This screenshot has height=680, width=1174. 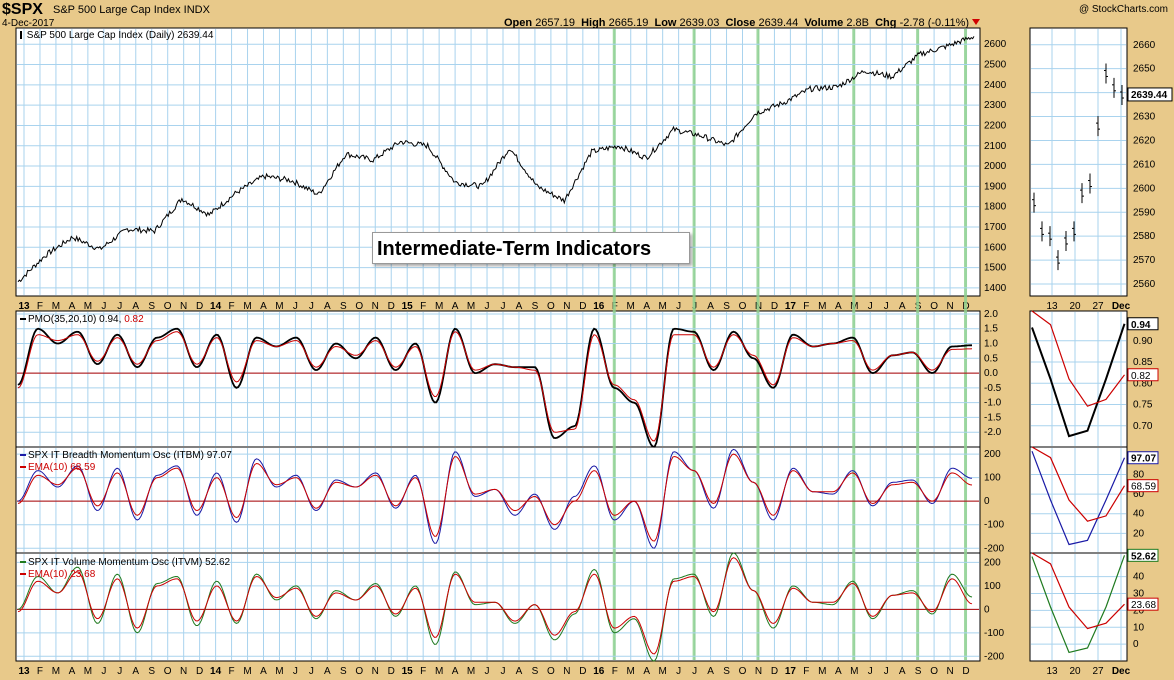 What do you see at coordinates (120, 35) in the screenshot?
I see `price-legend-text: S&P 500 Large Cap Index (Daily) 2639.44` at bounding box center [120, 35].